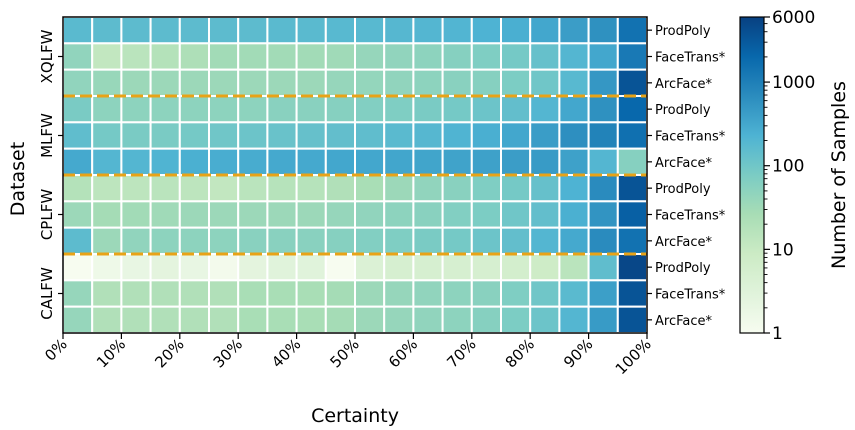 This screenshot has width=855, height=430. Describe the element at coordinates (345, 353) in the screenshot. I see `x-tick-label: 50%` at that location.